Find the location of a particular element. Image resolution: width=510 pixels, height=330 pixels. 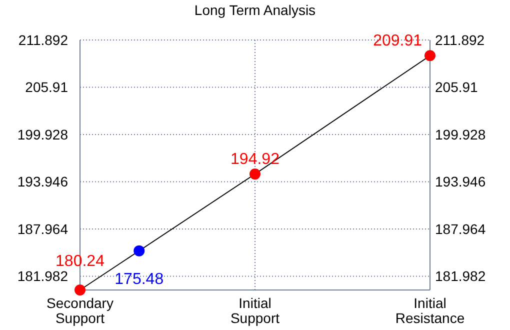

y2-tick-label: 211.892 is located at coordinates (460, 40).